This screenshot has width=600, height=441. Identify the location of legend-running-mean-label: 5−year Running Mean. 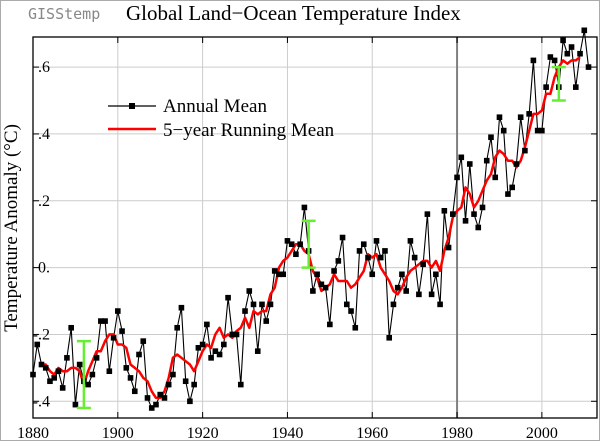
(249, 130).